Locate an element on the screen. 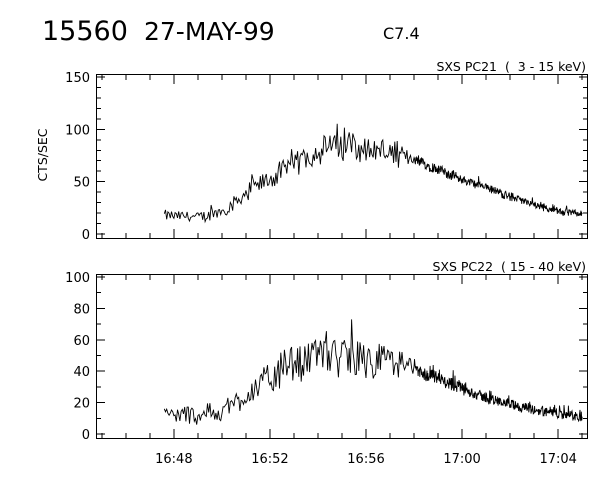 The width and height of the screenshot is (600, 480). y-tick-label: 20 is located at coordinates (81, 404).